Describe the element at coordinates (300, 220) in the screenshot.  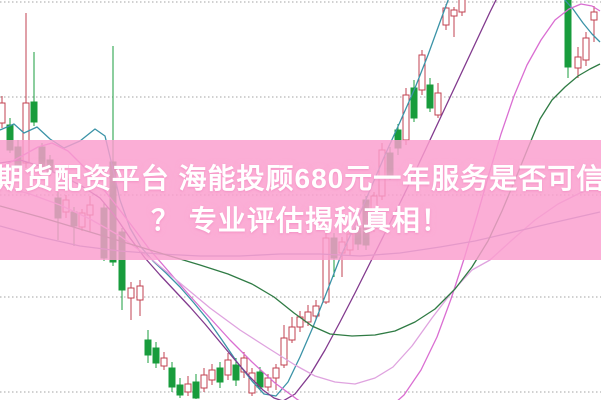
I see `headline-line-2: ？ 专业评估揭秘真相！` at that location.